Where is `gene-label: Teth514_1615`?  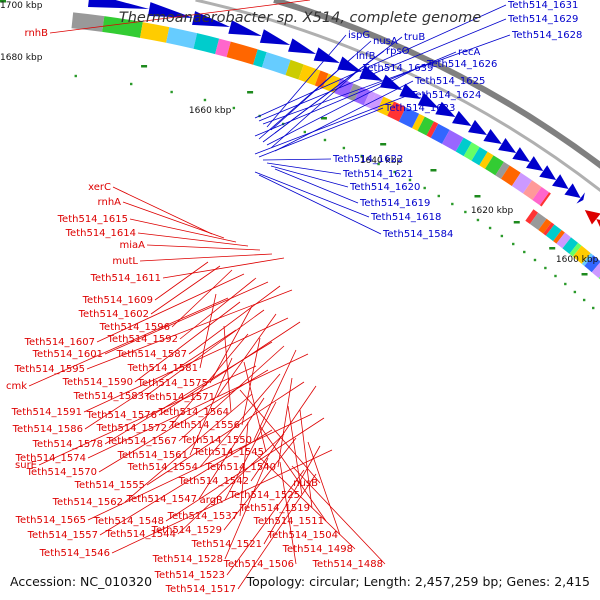
gene-label: Teth514_1615 is located at coordinates (92, 219).